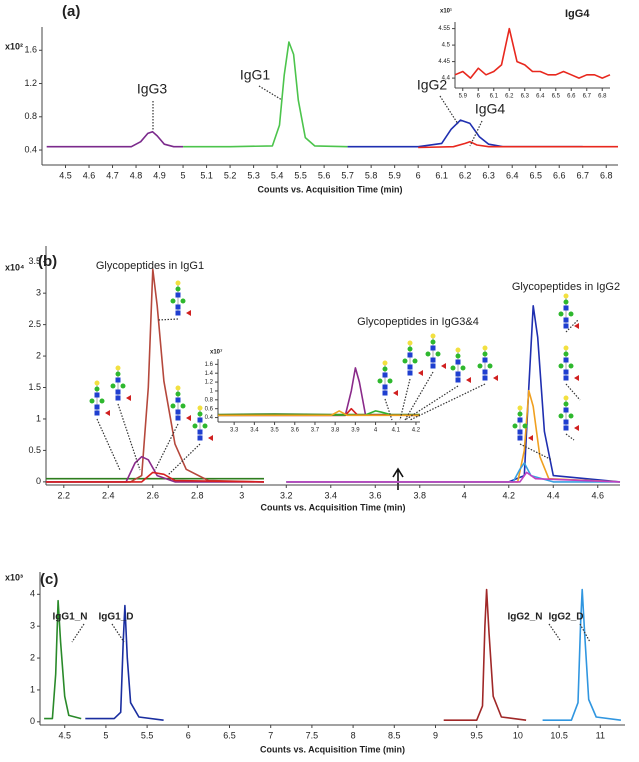  Describe the element at coordinates (254, 431) in the screenshot. I see `x-tick-label: 3.4` at that location.